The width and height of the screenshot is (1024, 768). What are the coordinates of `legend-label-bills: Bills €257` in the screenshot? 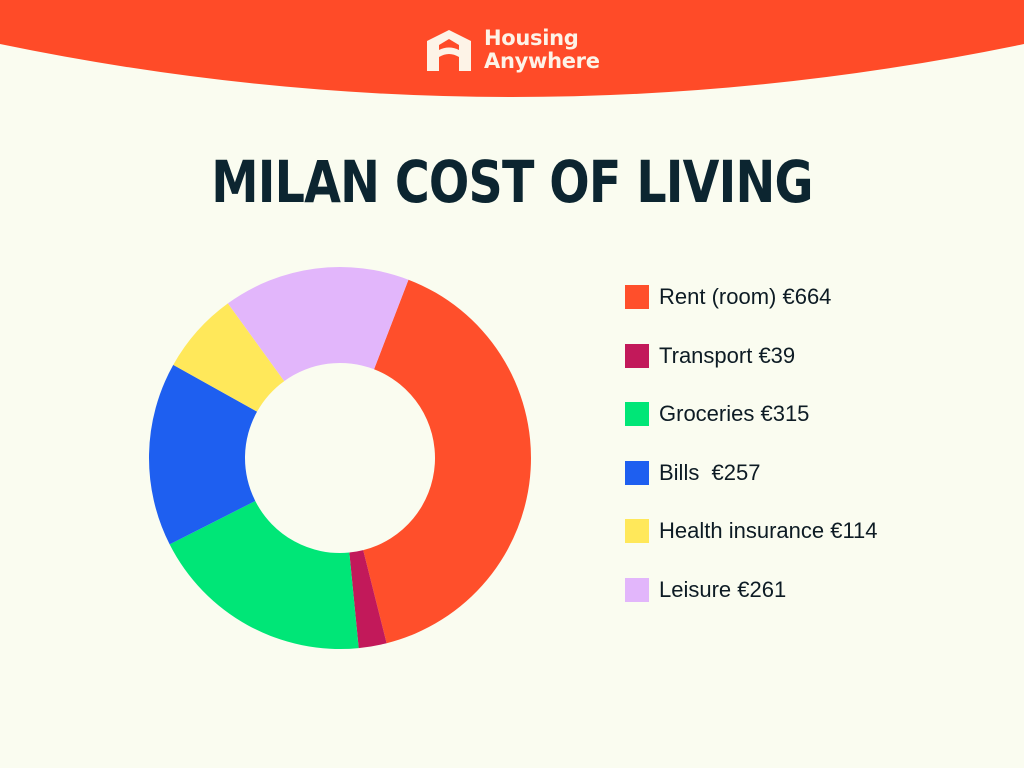 It's located at (710, 472).